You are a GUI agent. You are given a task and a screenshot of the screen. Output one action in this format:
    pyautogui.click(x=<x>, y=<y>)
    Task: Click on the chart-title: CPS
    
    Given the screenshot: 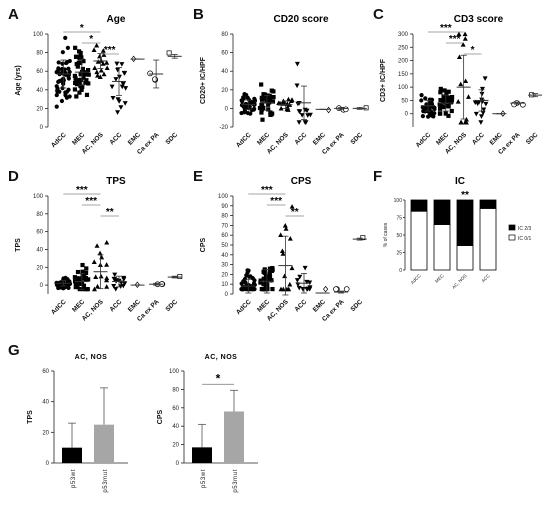 What is the action you would take?
    pyautogui.click(x=301, y=181)
    